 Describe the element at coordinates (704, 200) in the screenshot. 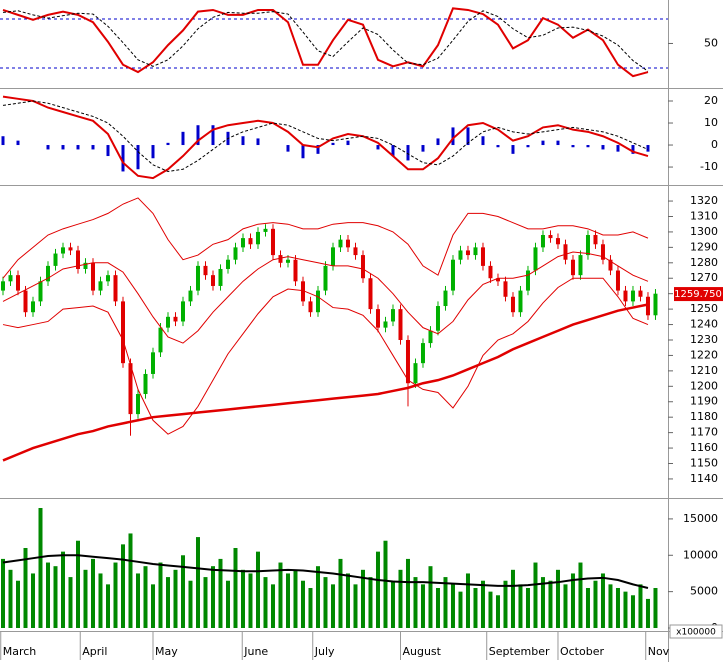

I see `y-tick-label: 1320` at that location.